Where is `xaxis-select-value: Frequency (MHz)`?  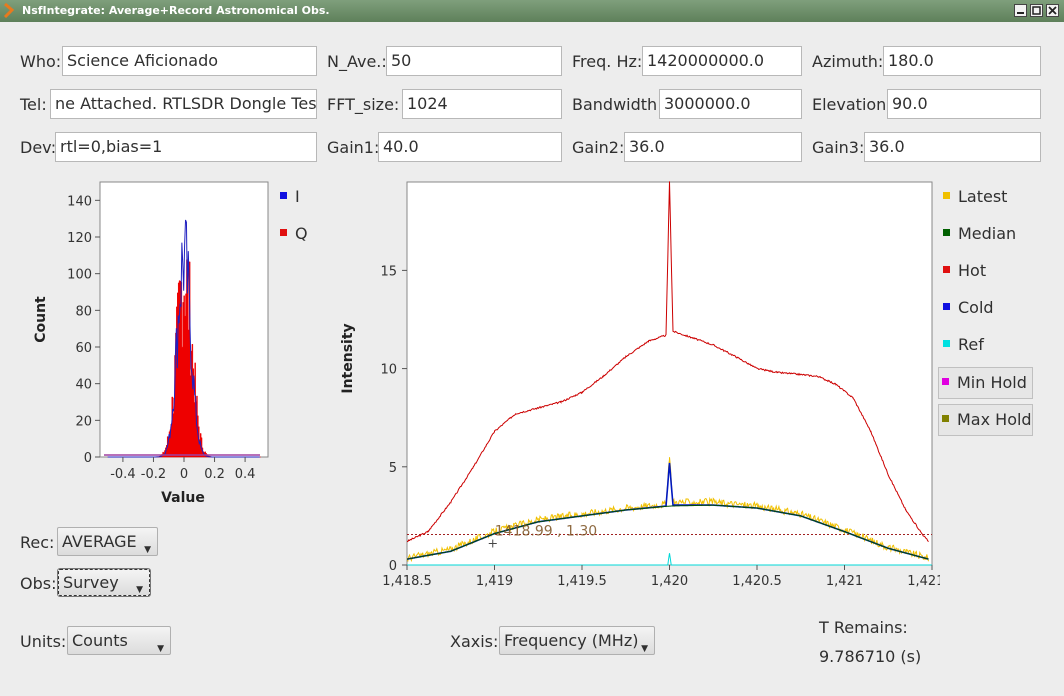
xaxis-select-value: Frequency (MHz) is located at coordinates (571, 640).